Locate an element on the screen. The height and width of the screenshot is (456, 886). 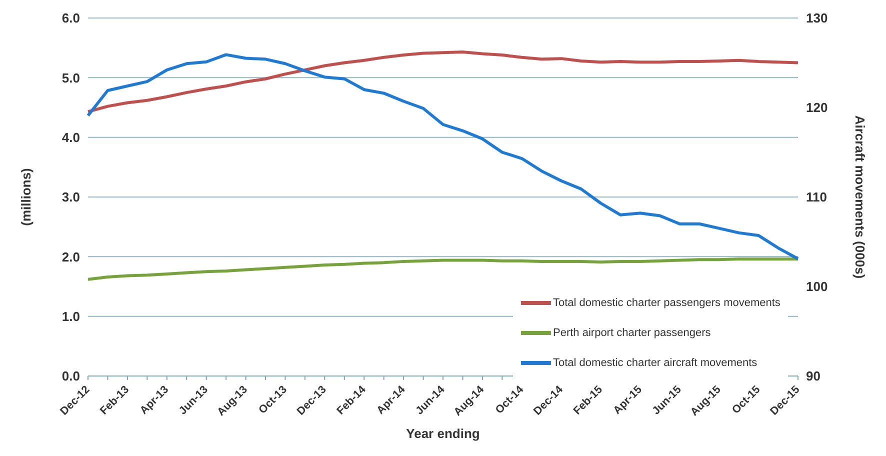
y-tick-label: 6.0 is located at coordinates (71, 18).